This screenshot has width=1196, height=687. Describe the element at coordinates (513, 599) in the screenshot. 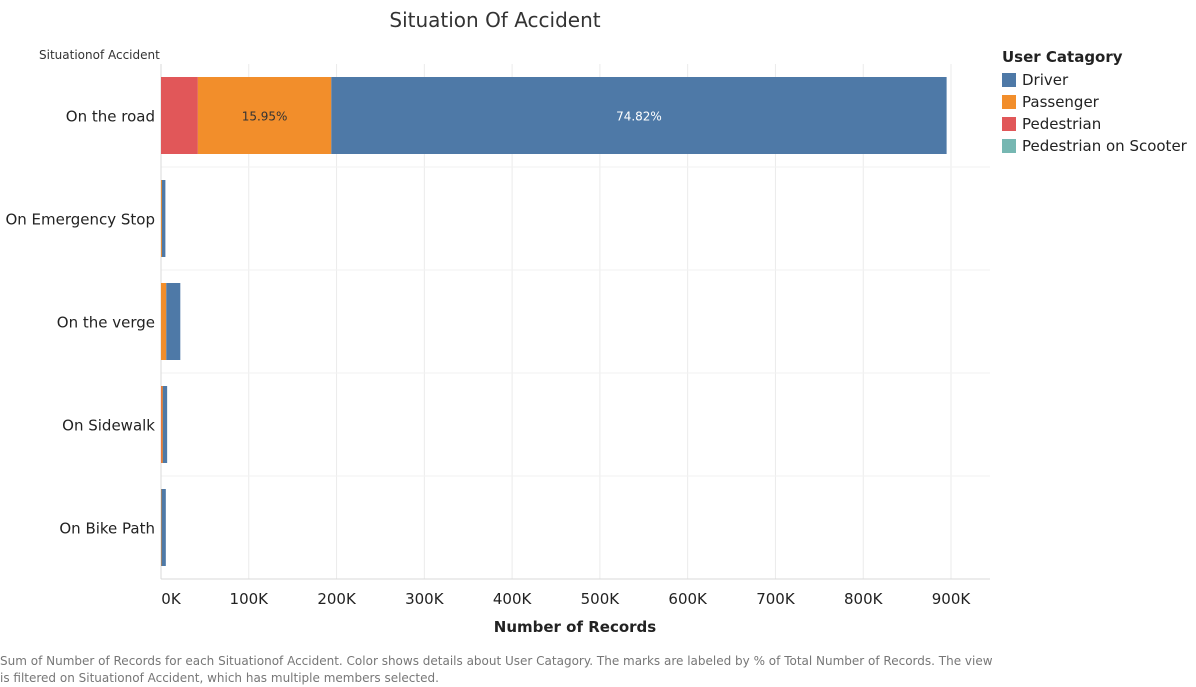

I see `x-tick-label: 400K` at that location.